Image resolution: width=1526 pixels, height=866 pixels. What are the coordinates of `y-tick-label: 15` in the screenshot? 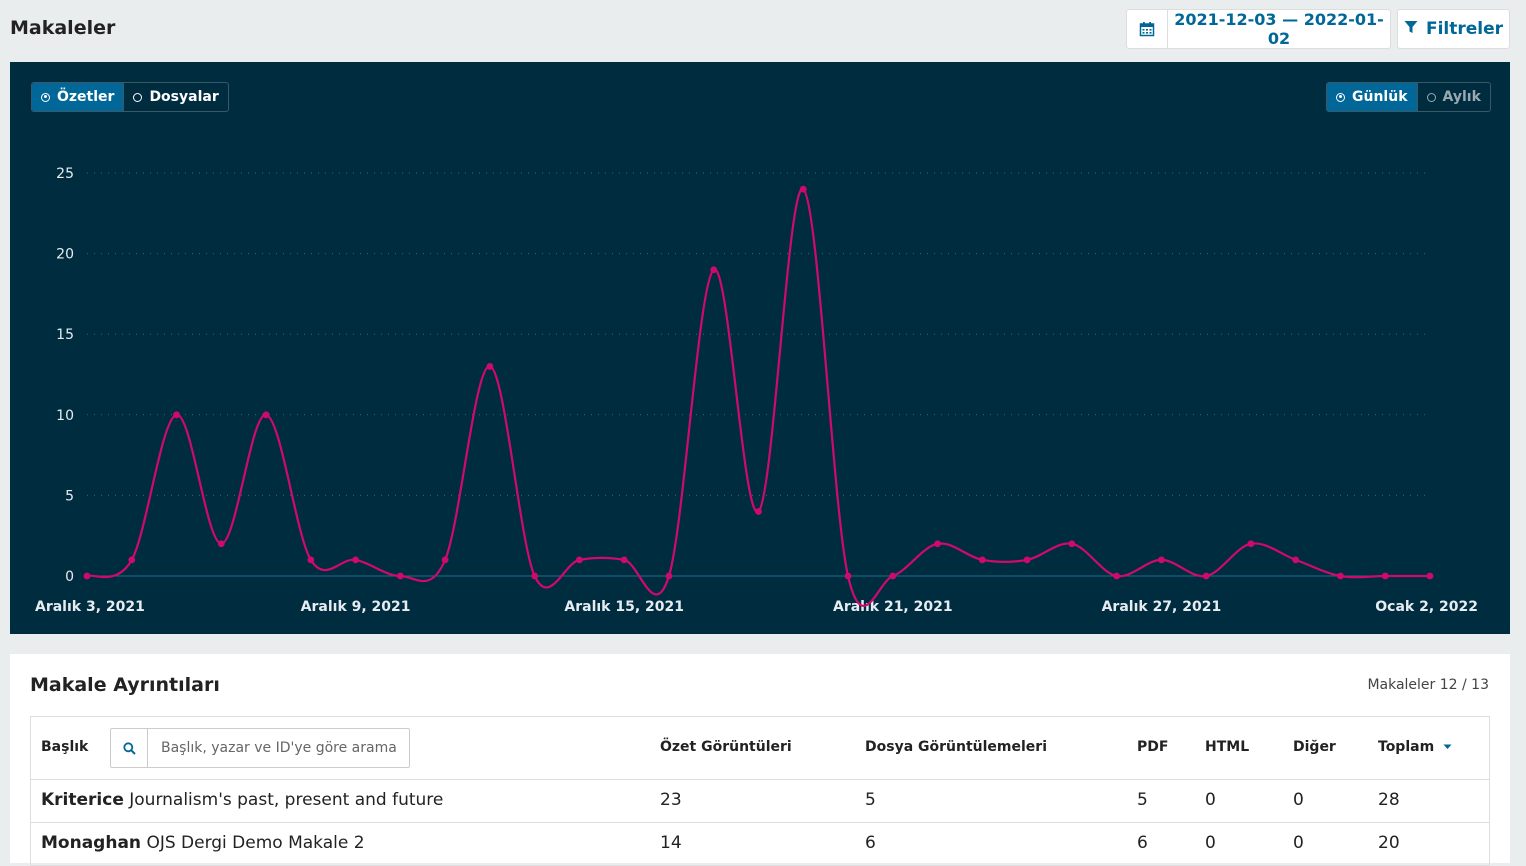 It's located at (65, 335).